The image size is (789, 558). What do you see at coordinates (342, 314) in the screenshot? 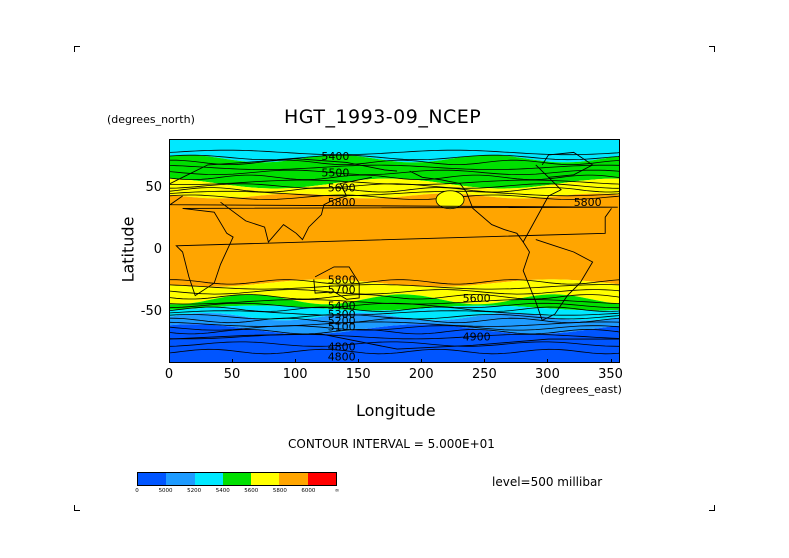
I see `contour-label: 5300` at bounding box center [342, 314].